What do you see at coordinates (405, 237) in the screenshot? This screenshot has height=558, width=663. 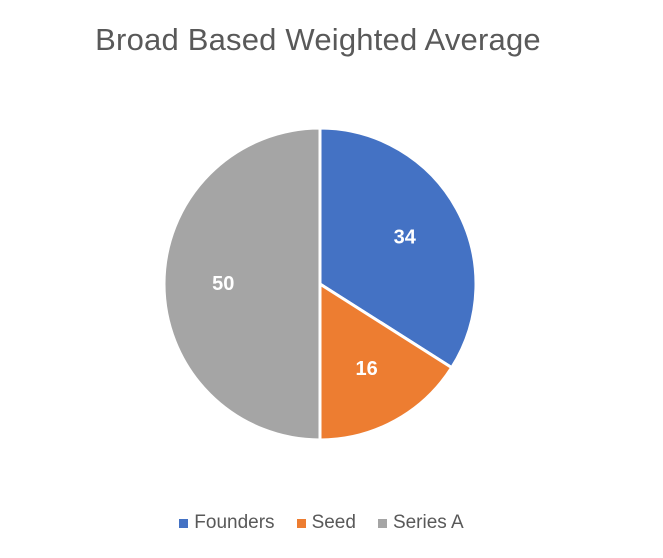 I see `data-label-founders: 34` at bounding box center [405, 237].